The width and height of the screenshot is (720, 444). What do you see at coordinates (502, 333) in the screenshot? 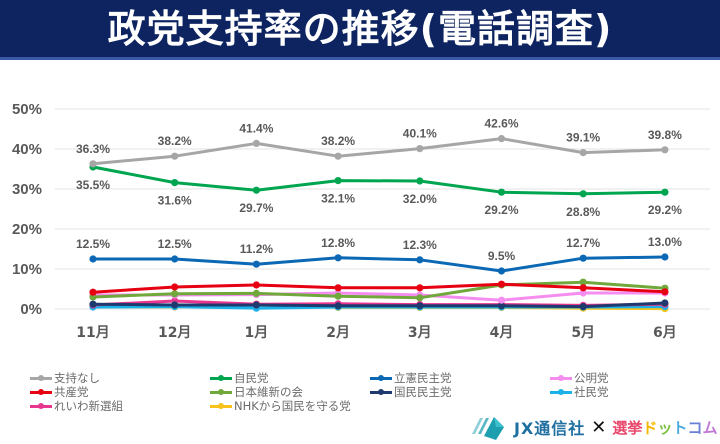
I see `x-tick-label: 4月` at bounding box center [502, 333].